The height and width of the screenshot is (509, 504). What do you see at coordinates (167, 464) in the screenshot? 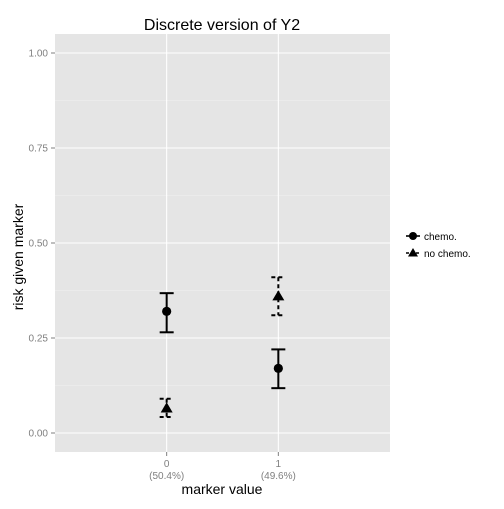
I see `x-tick-label: 0` at bounding box center [167, 464].